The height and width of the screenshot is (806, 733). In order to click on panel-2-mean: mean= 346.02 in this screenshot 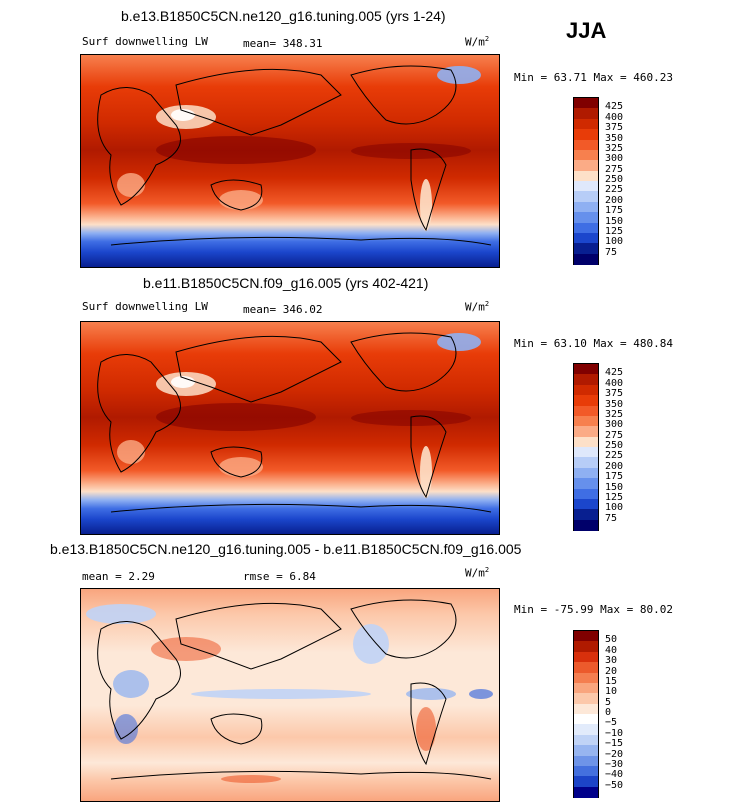, I will do `click(283, 309)`.